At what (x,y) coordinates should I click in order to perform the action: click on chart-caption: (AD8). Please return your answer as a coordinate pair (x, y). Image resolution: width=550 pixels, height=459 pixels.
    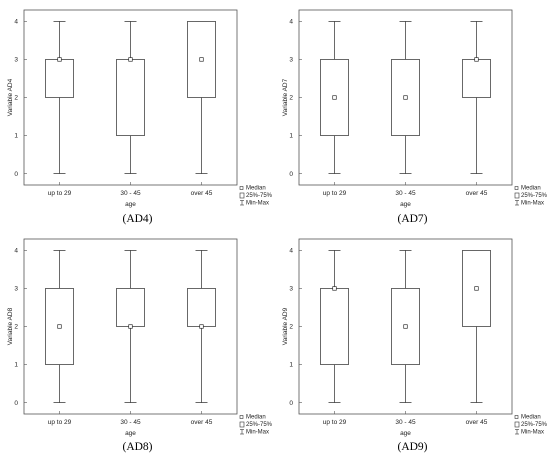
    Looking at the image, I should click on (137, 447).